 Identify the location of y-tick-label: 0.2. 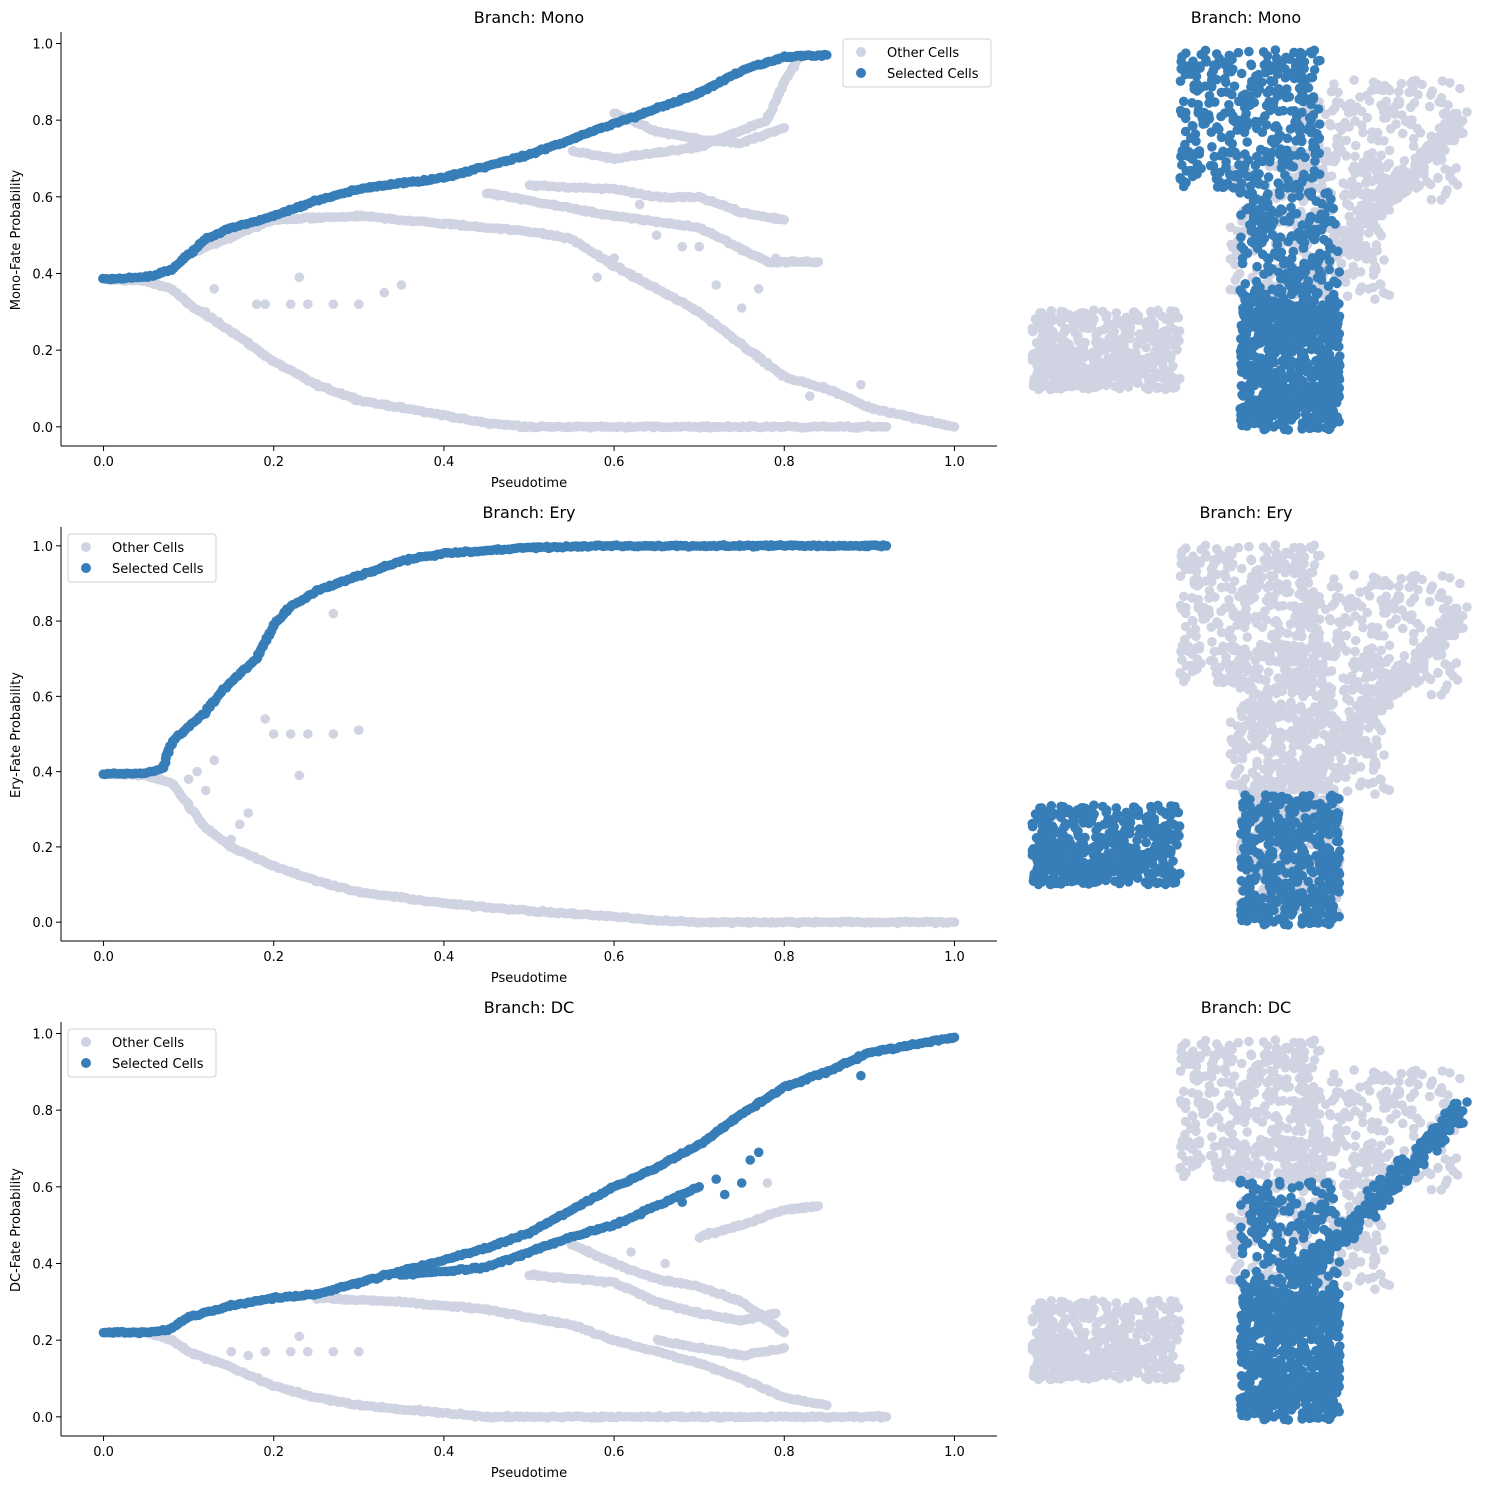
(42, 1341).